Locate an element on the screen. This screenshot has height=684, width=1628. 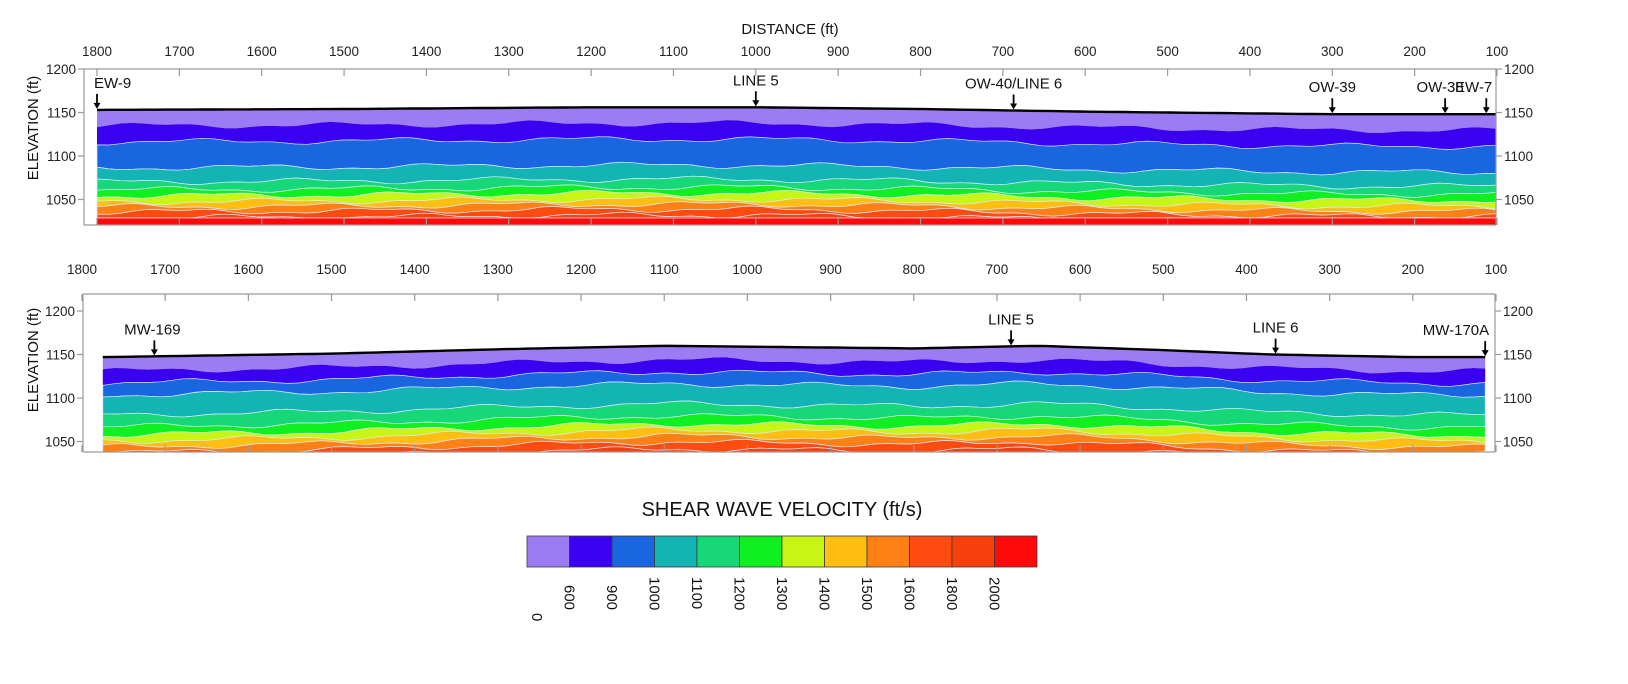
marker-line-5: LINE 5 is located at coordinates (1011, 328).